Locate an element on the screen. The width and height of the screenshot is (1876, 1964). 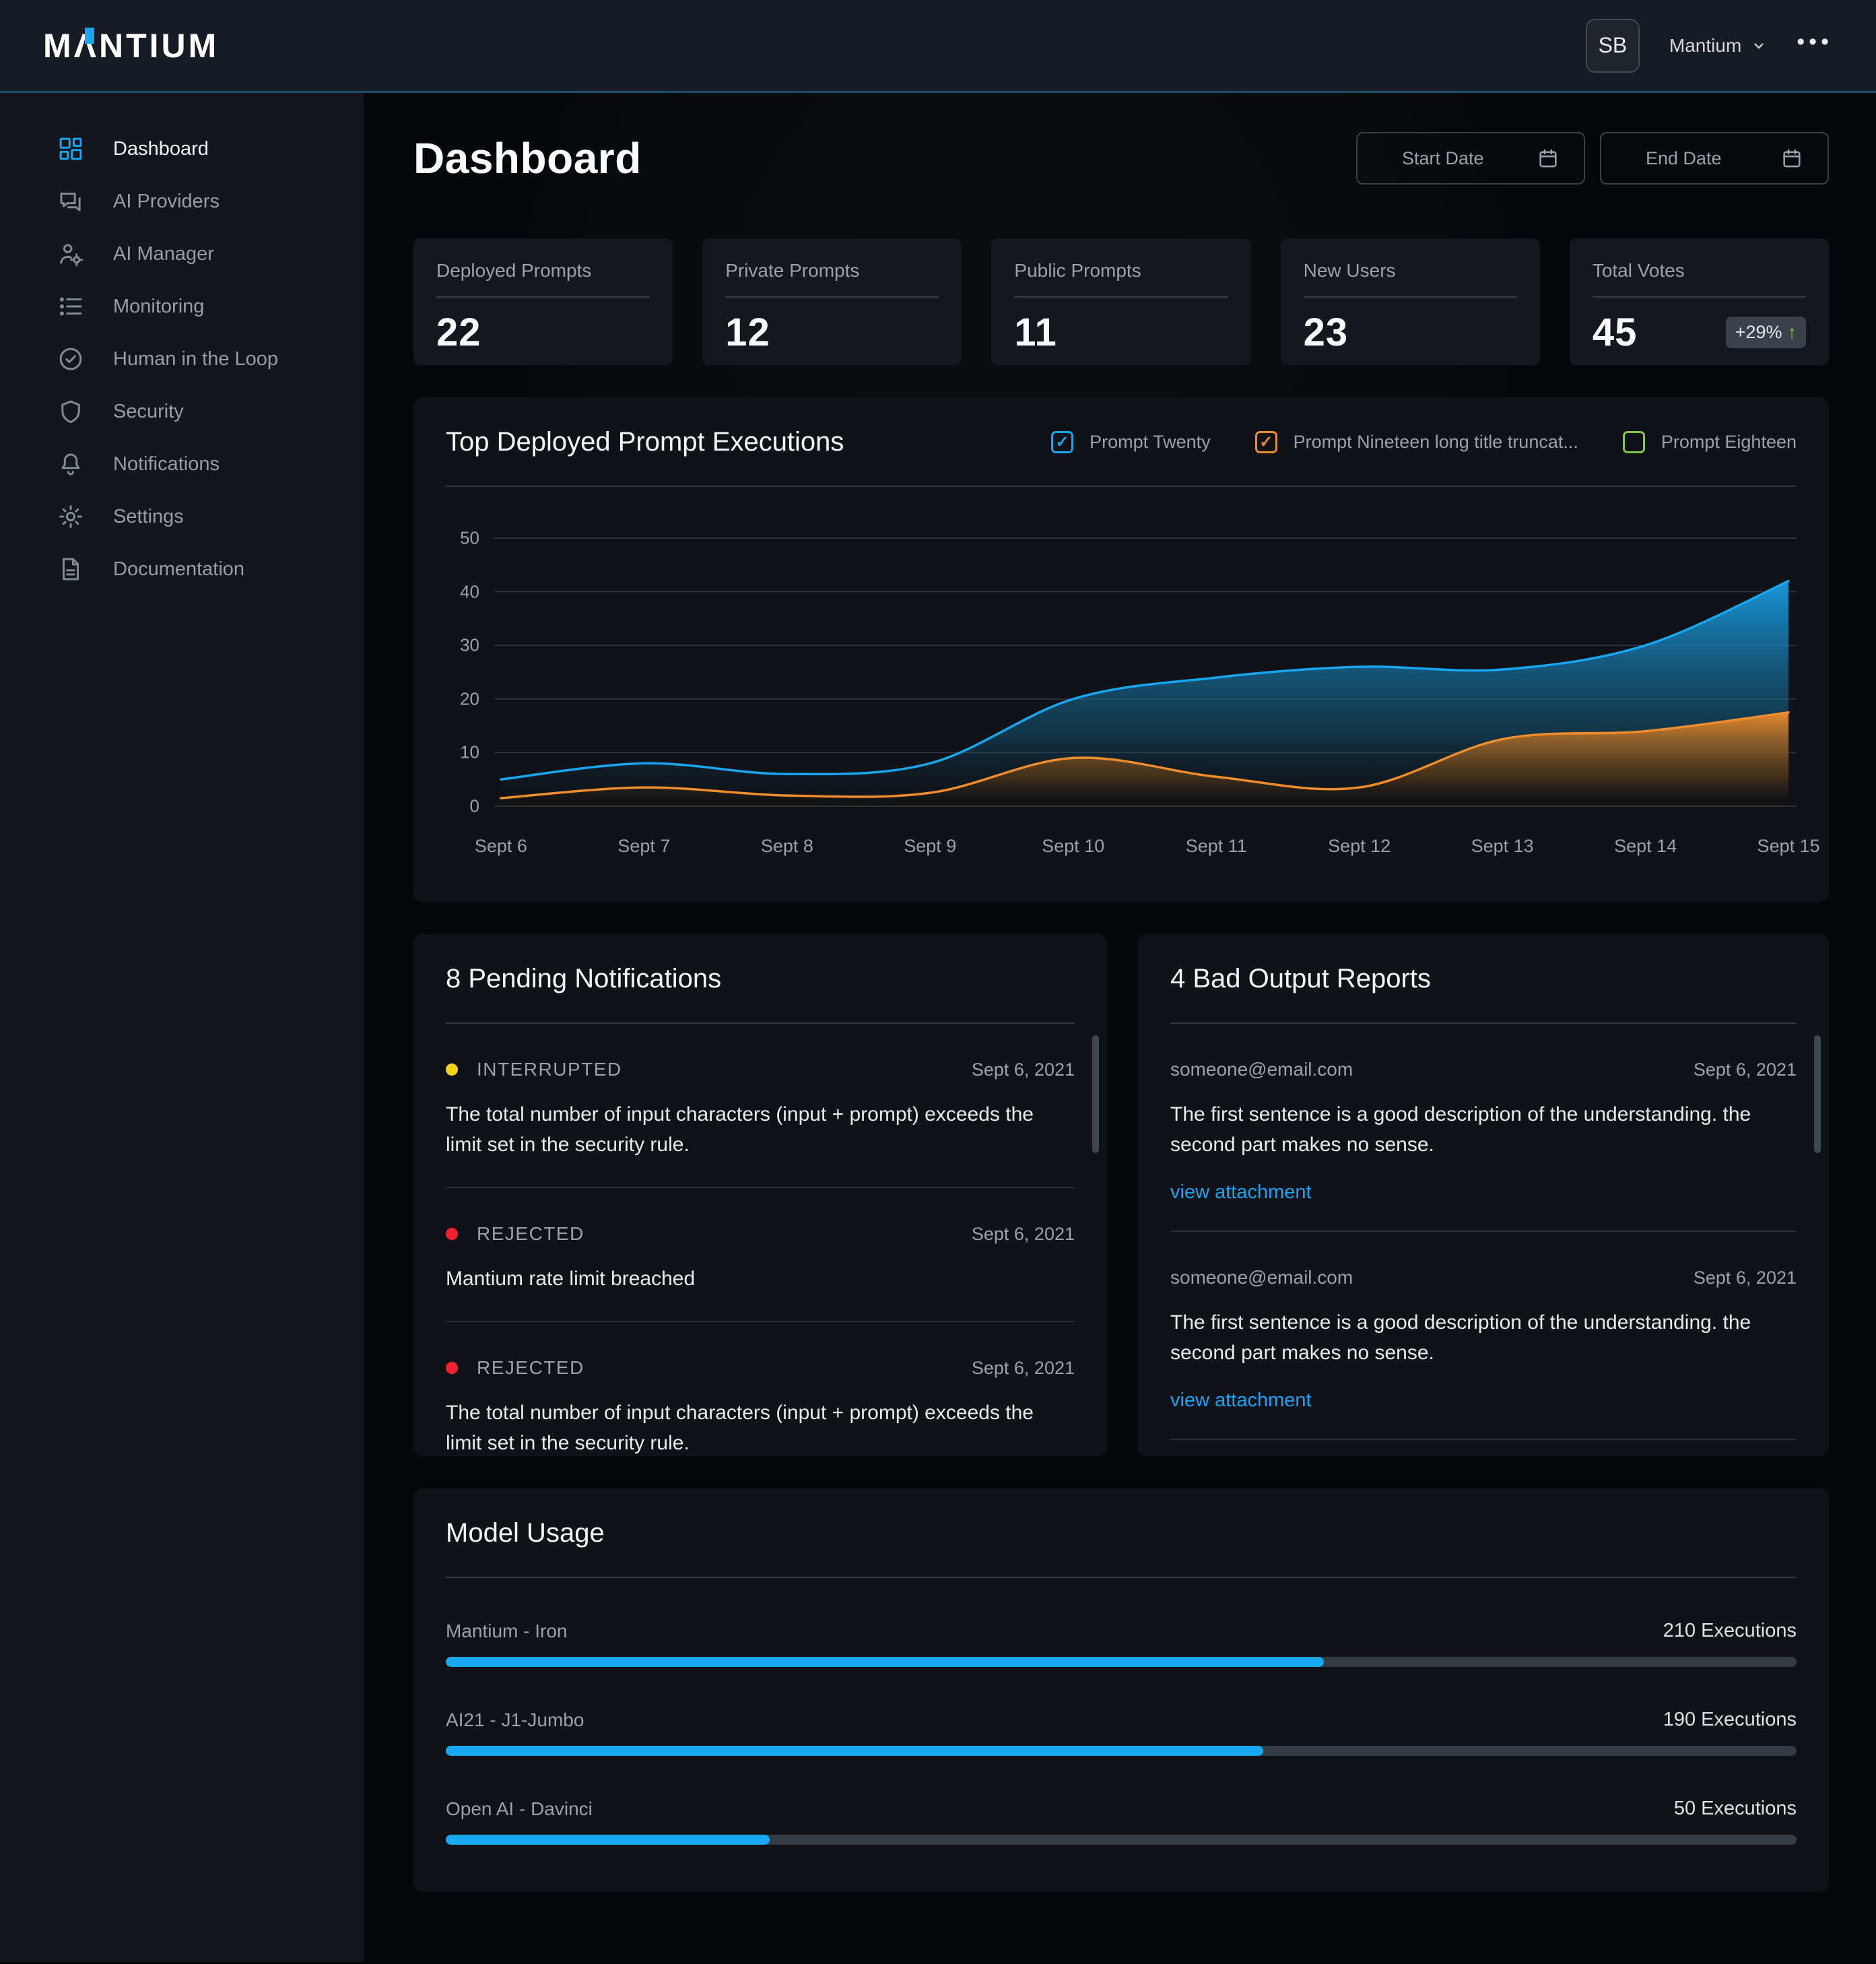
sidebar-item-ai-providers: AI Providers is located at coordinates (182, 201).